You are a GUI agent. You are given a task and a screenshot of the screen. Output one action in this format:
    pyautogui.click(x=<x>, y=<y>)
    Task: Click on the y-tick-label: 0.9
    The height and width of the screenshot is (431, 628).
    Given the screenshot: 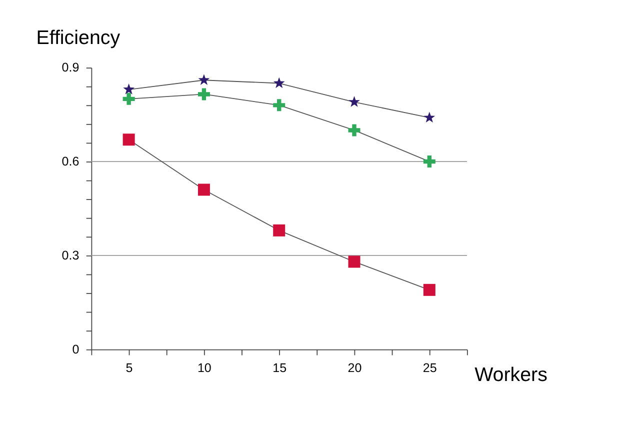 What is the action you would take?
    pyautogui.click(x=71, y=67)
    